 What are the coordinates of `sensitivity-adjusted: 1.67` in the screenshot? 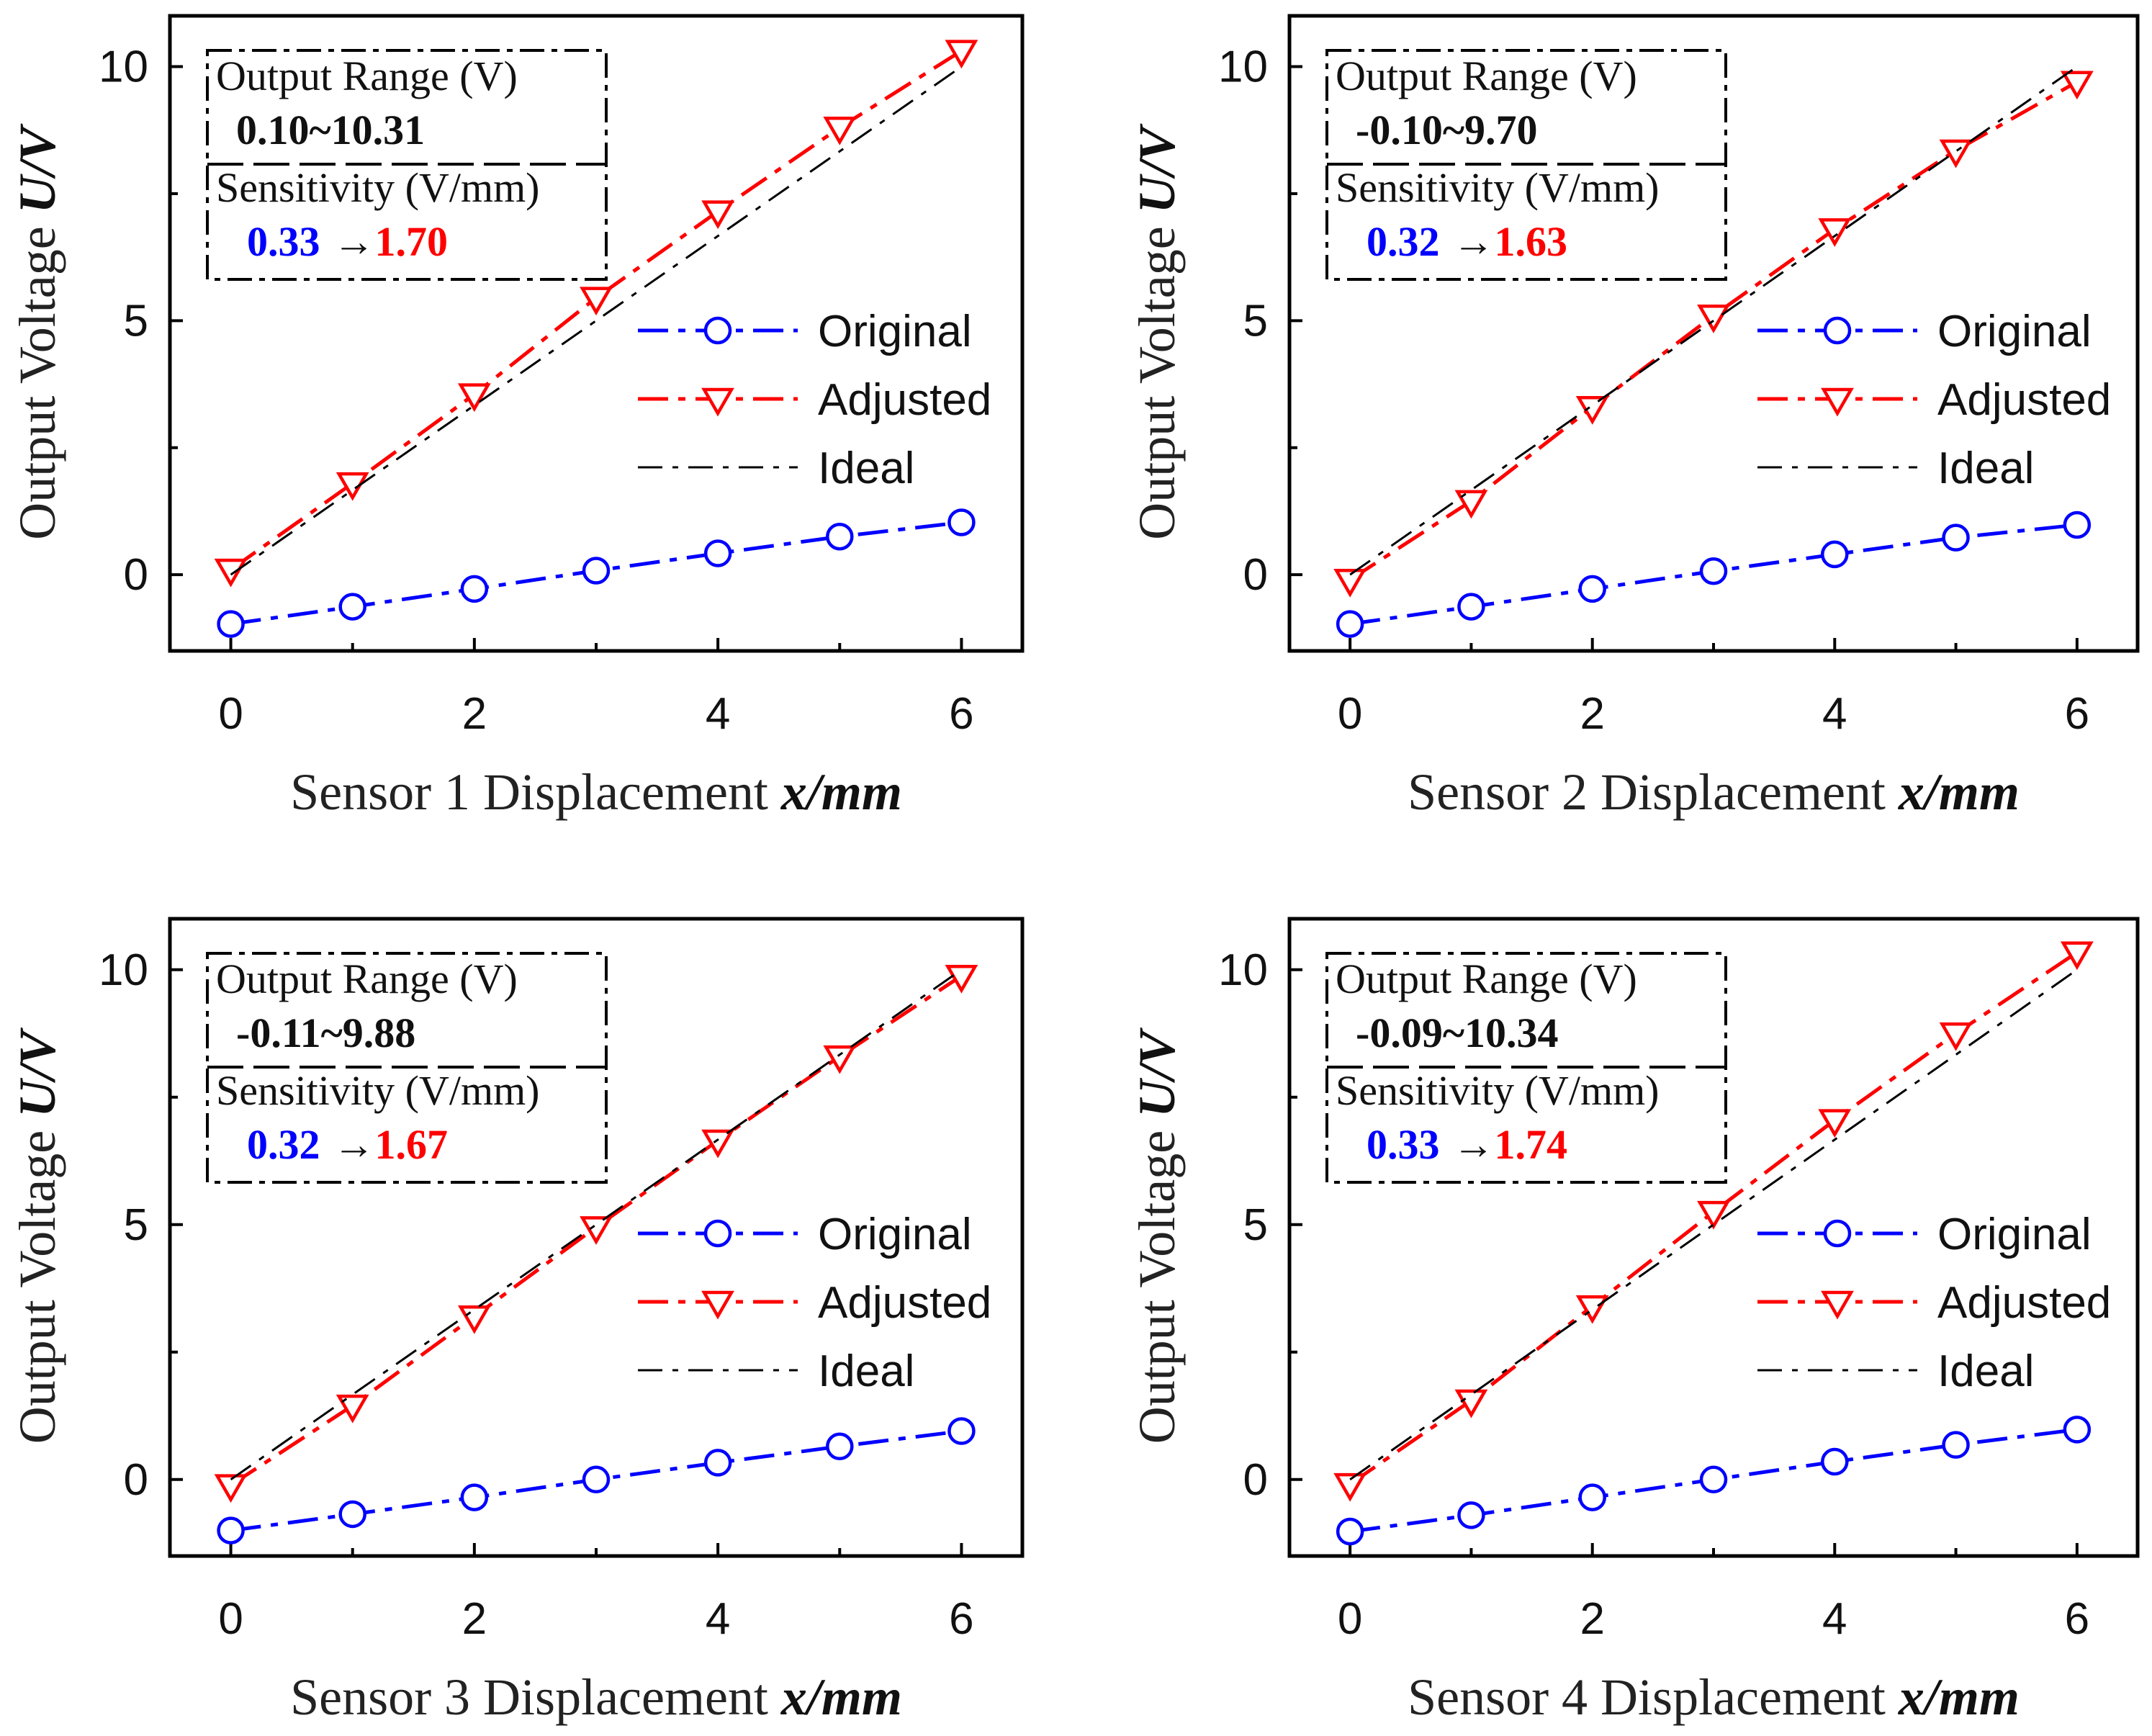 It's located at (412, 1145).